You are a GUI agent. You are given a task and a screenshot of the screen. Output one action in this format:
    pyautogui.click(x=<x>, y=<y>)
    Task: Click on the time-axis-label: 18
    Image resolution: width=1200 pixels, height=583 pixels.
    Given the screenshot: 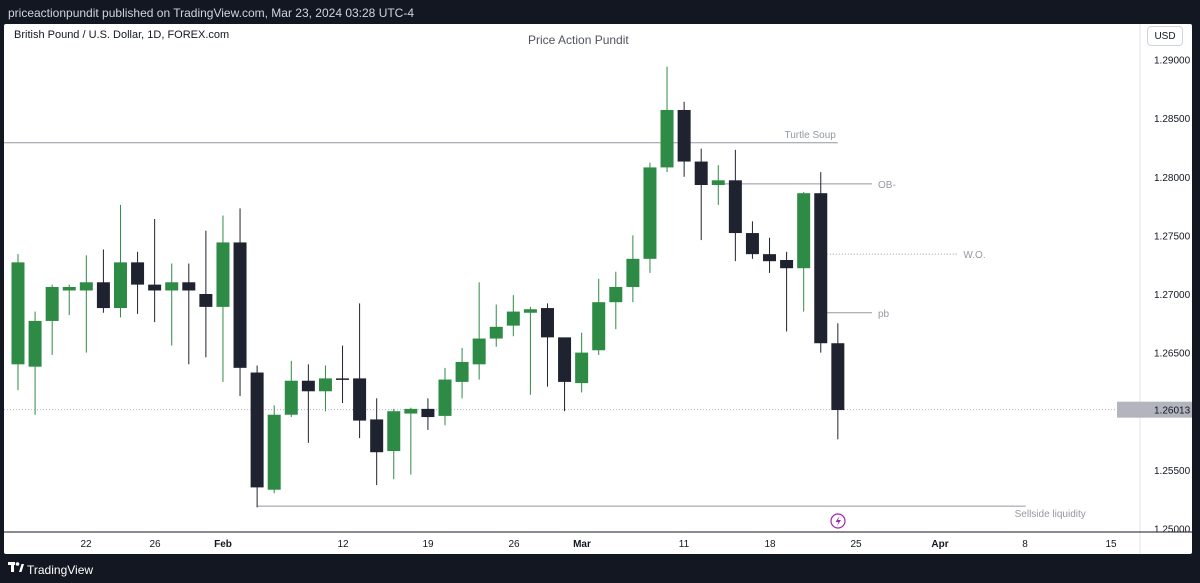 What is the action you would take?
    pyautogui.click(x=770, y=544)
    